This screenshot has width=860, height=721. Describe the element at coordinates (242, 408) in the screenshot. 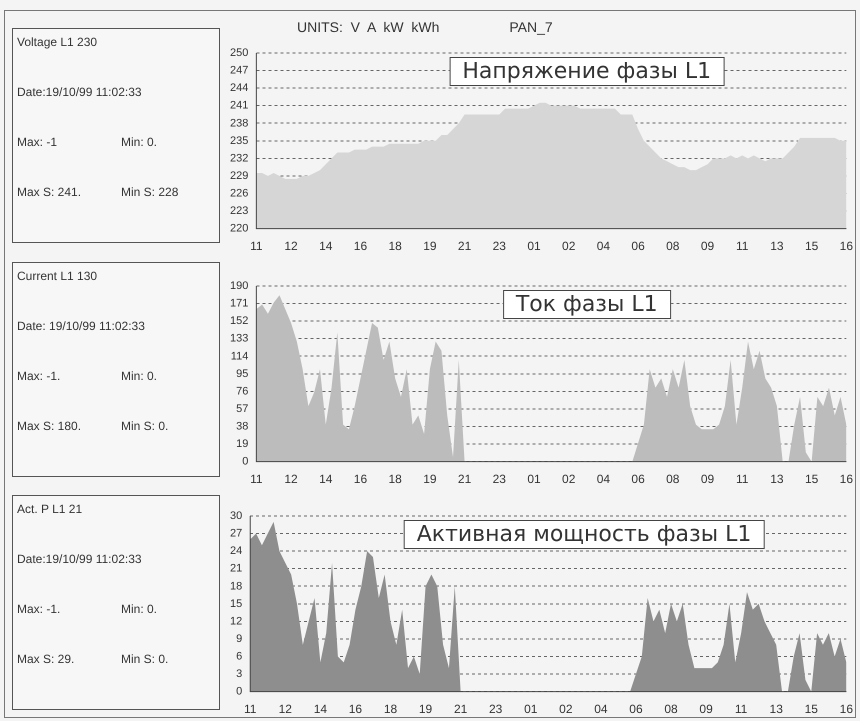

I see `y-tick-label: 57` at that location.